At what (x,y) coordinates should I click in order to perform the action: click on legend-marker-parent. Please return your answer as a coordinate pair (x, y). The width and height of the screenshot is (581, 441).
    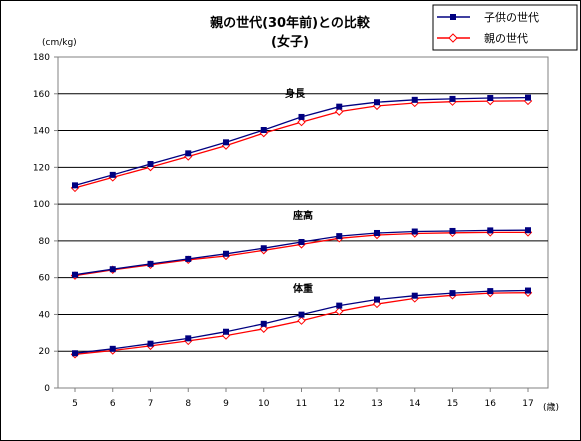
    Looking at the image, I should click on (453, 38).